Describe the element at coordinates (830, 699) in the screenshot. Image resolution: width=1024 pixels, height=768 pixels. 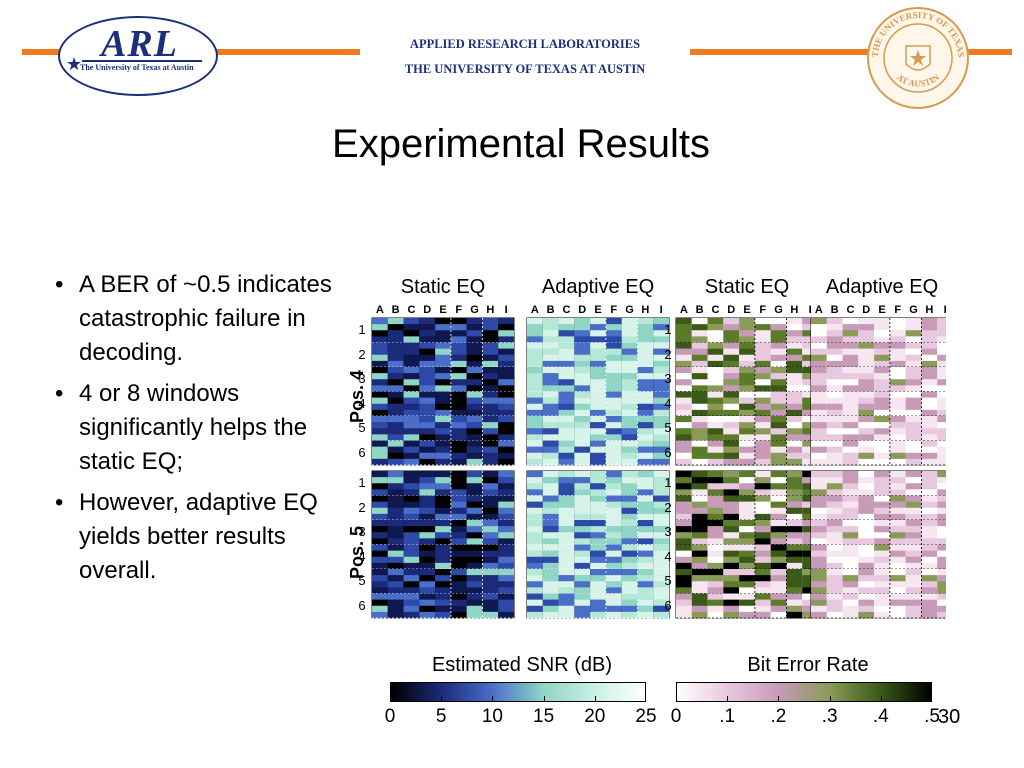
I see `ber-colorbar-tick` at that location.